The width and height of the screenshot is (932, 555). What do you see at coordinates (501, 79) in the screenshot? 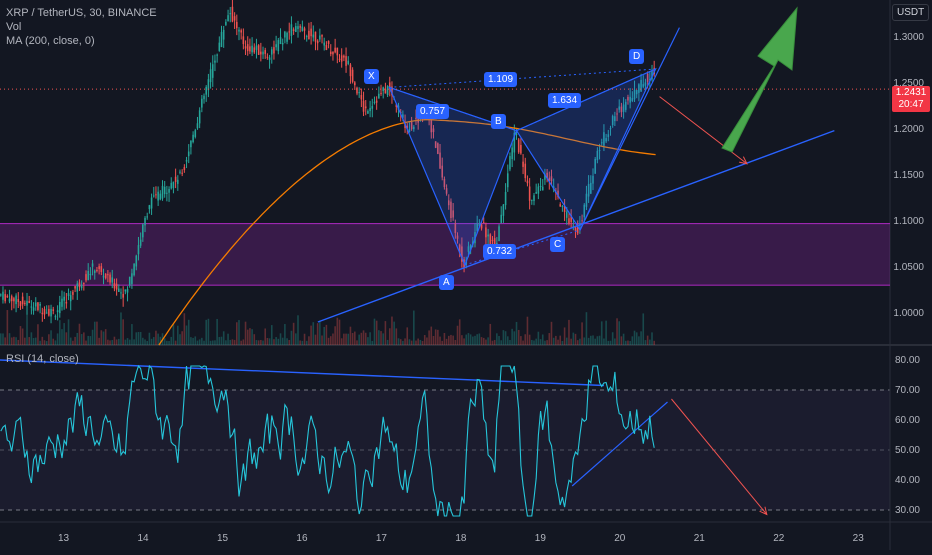
I see `xd-ratio-label: 1.109` at bounding box center [501, 79].